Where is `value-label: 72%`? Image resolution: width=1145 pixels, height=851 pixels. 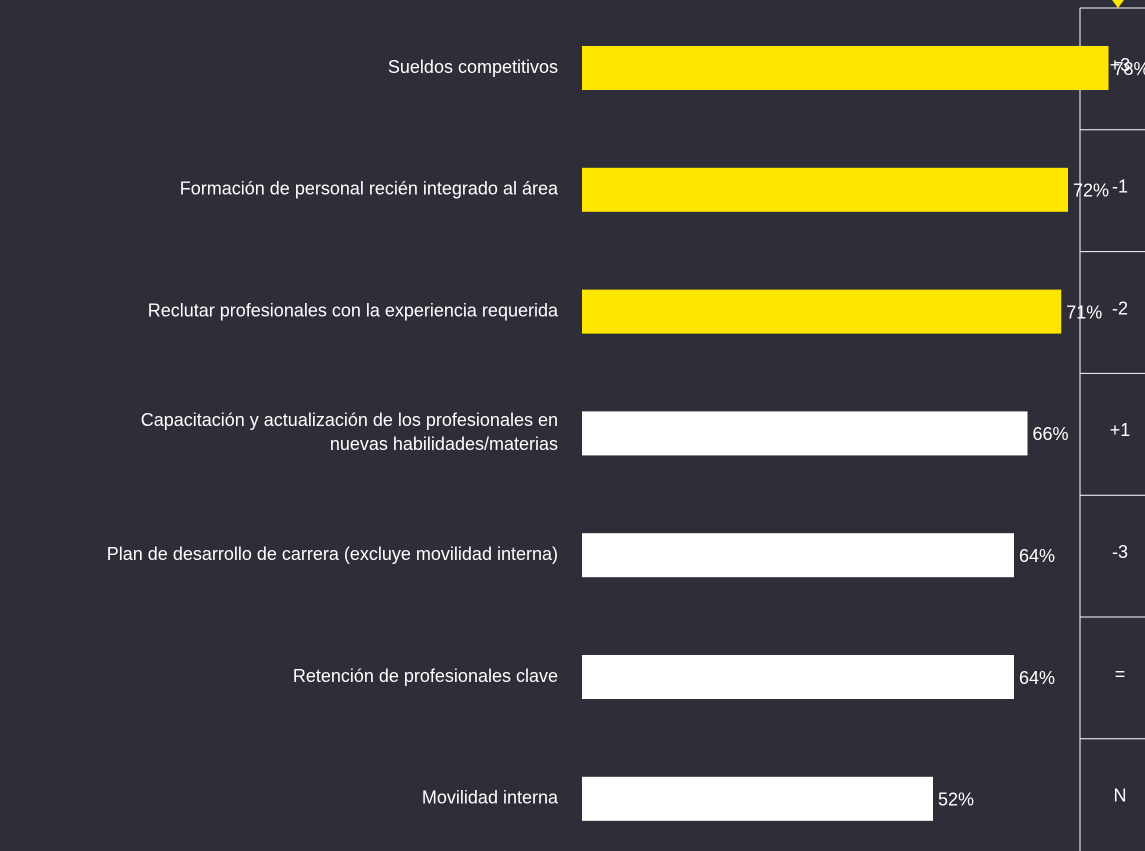
value-label: 72% is located at coordinates (1091, 191).